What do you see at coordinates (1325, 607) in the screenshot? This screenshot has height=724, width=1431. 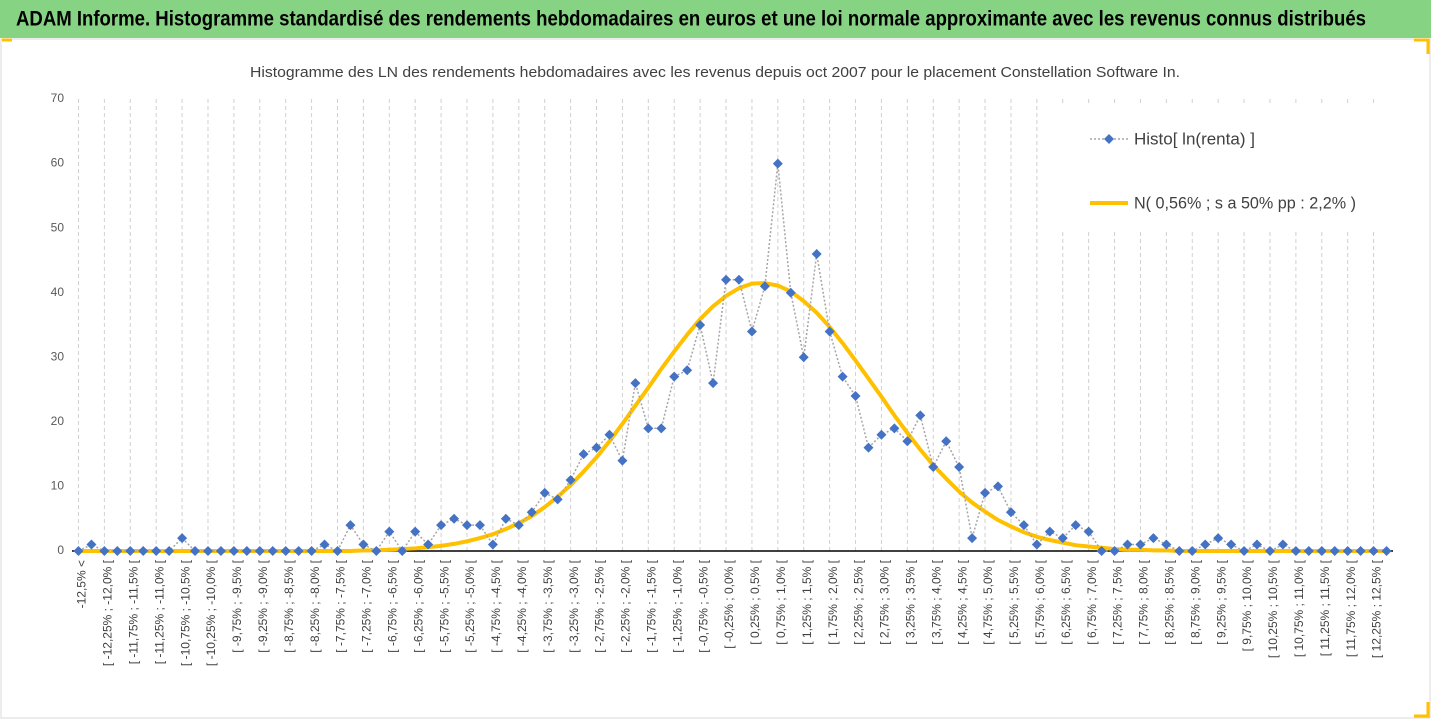 I see `x-tick-label: [ 11,25% ; 11,5% [` at bounding box center [1325, 607].